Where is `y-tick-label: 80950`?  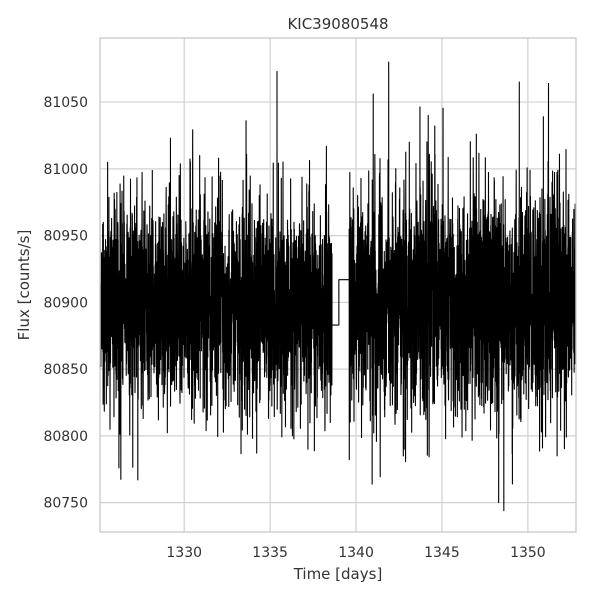 y-tick-label: 80950 is located at coordinates (65, 237).